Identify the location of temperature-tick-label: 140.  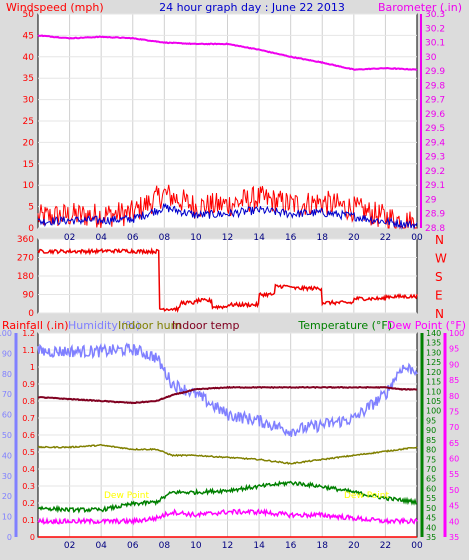
(433, 333).